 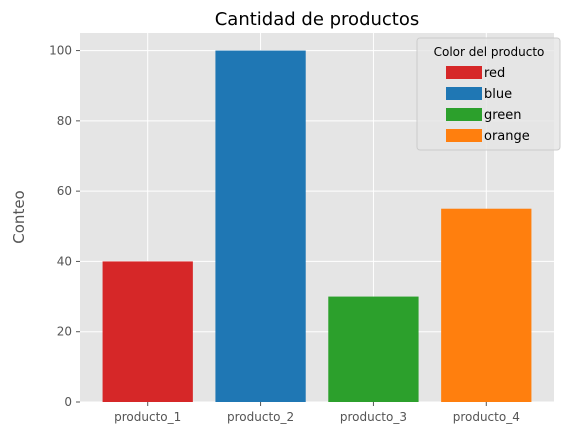 What do you see at coordinates (64, 261) in the screenshot?
I see `y-tick-label: 40` at bounding box center [64, 261].